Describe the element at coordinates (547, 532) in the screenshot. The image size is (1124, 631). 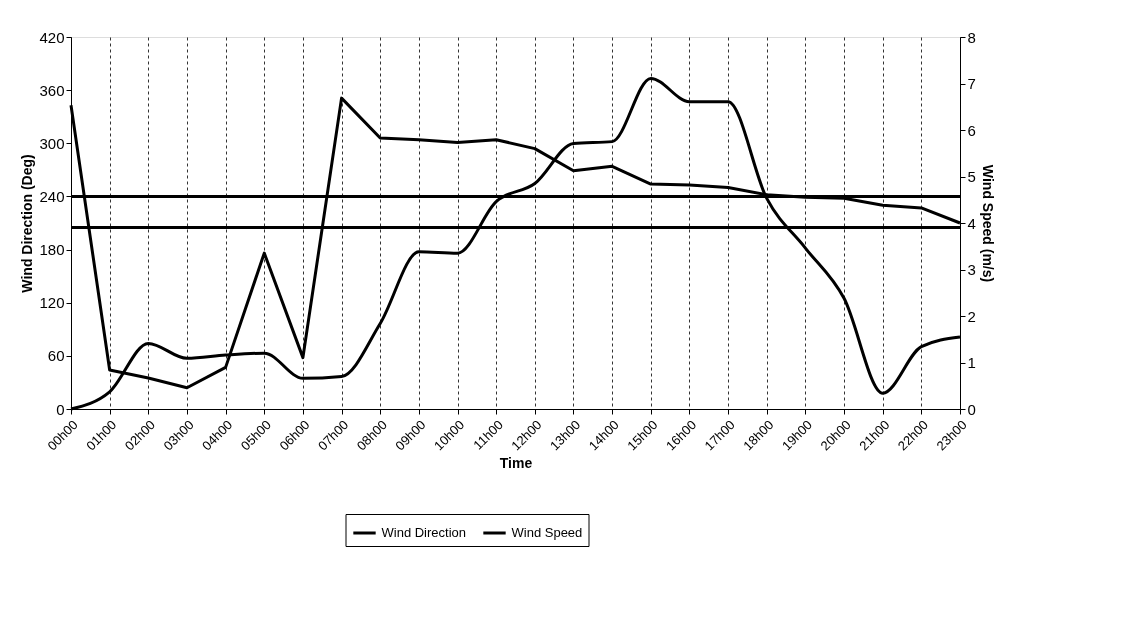
I see `legend-label: Wind Speed` at that location.